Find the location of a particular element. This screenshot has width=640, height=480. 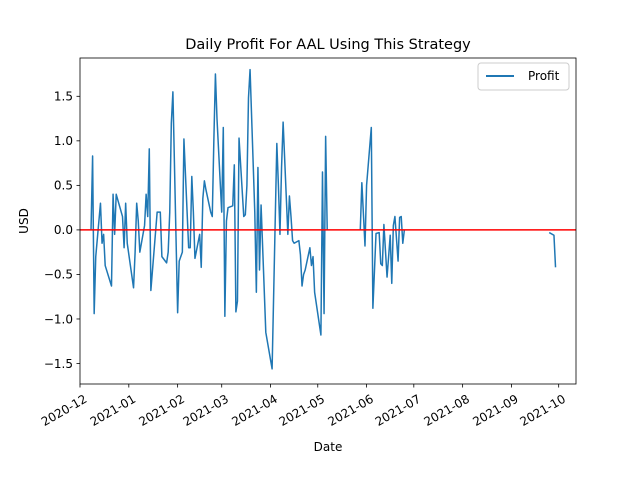

y-tick-label-0: −1.5 is located at coordinates (58, 364).